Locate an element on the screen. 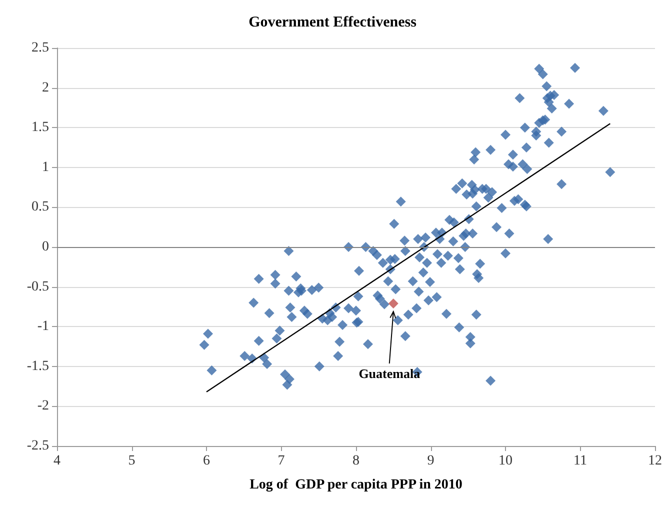 This screenshot has width=665, height=506. x-tick-label: 8 is located at coordinates (356, 461).